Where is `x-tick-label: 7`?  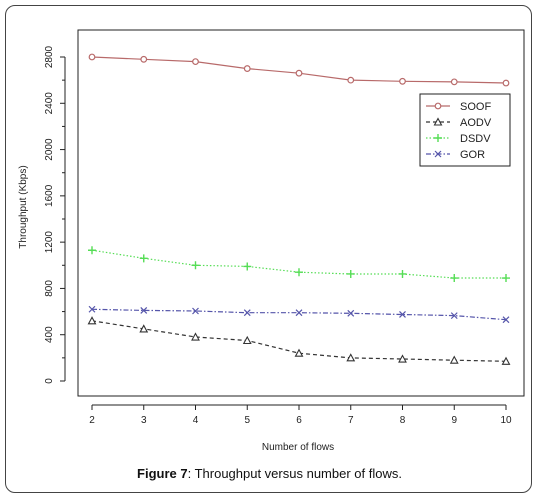 x-tick-label: 7 is located at coordinates (351, 420).